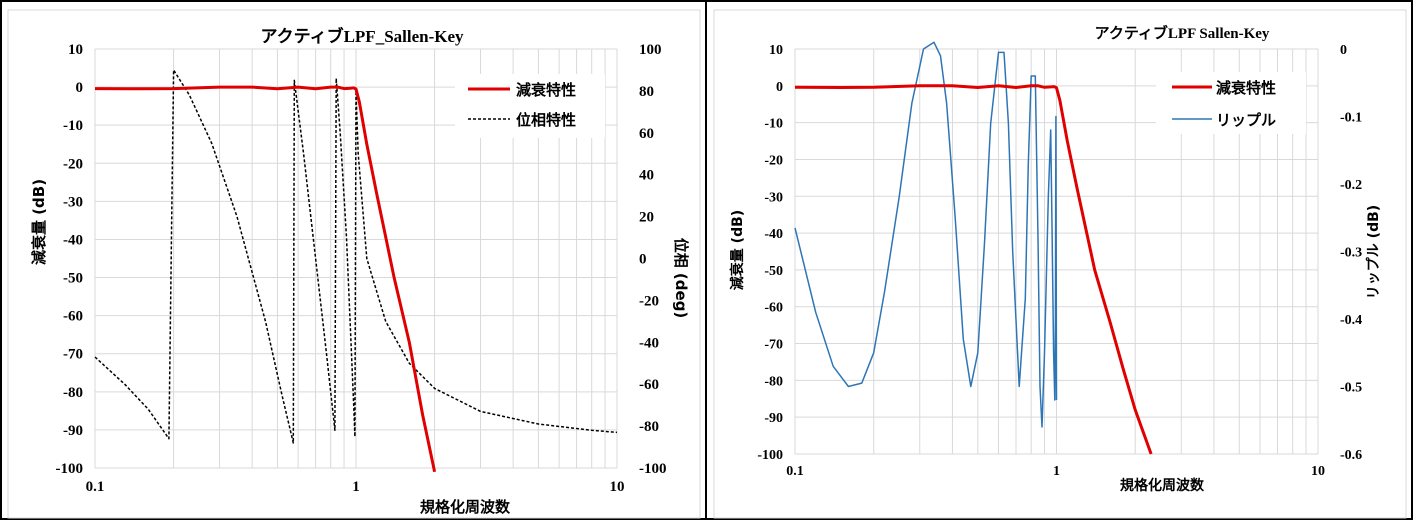  I want to click on y2-tick-label: -20, so click(649, 301).